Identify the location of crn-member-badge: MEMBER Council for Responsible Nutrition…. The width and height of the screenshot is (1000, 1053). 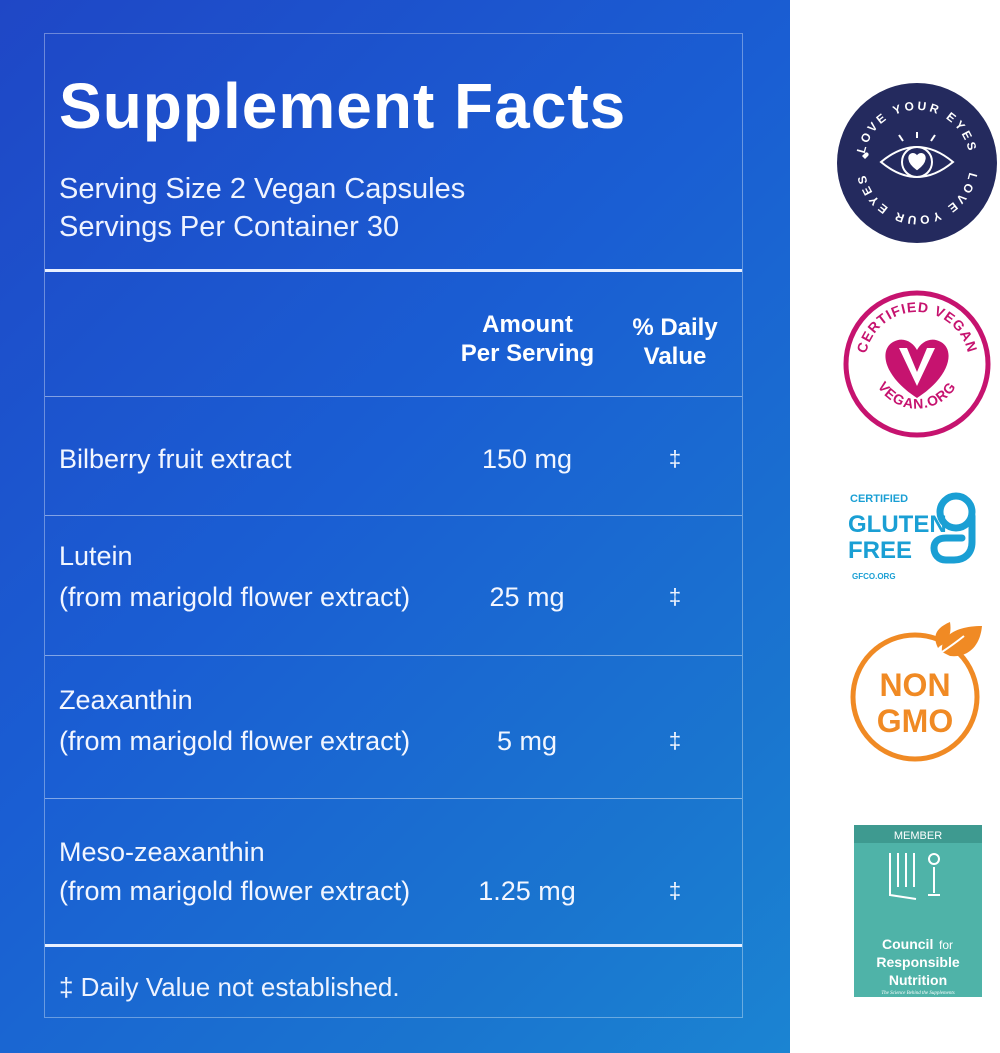
(918, 911).